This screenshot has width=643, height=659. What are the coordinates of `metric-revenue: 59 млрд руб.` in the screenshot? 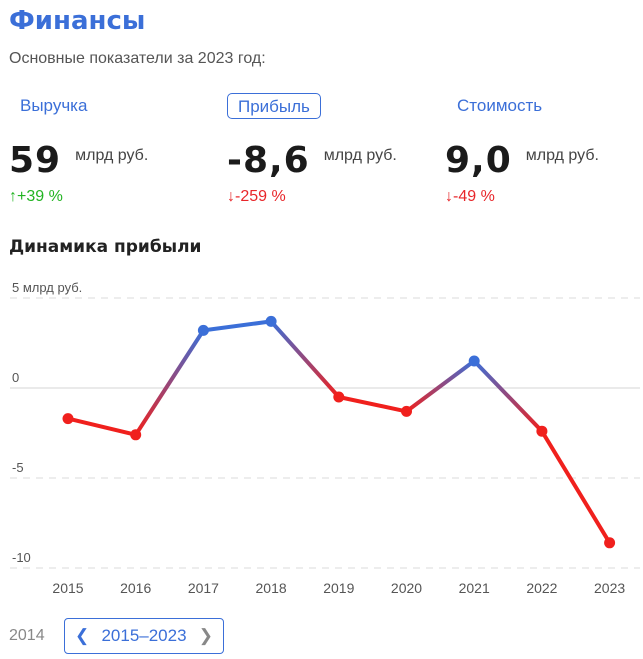 It's located at (78, 160).